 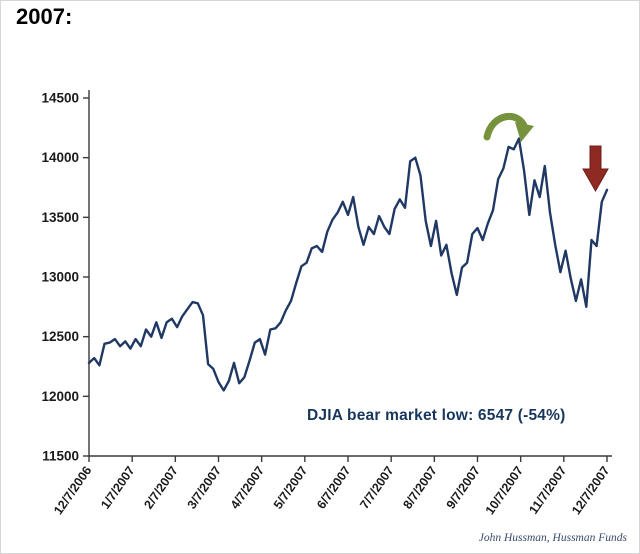 I want to click on y-tick-label: 11500, so click(x=60, y=456).